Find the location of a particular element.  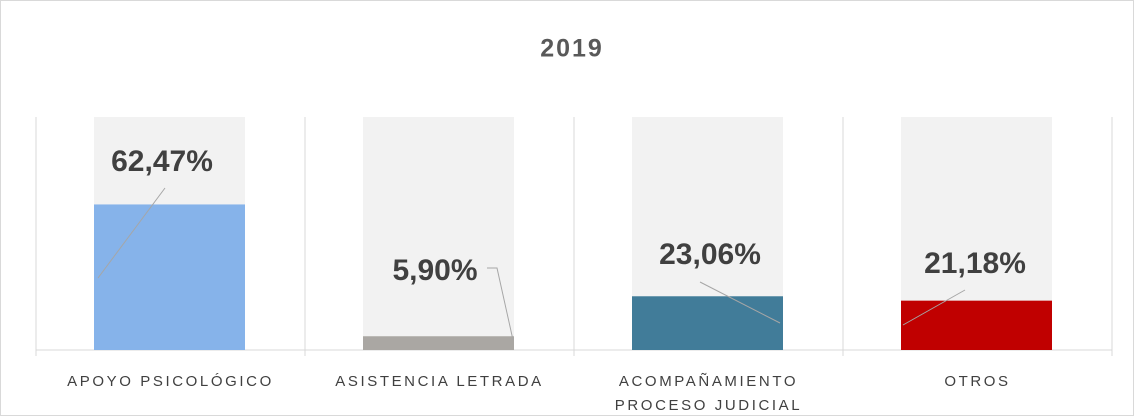

x-tick-label: APOYO PSICOLÓGICO is located at coordinates (170, 381).